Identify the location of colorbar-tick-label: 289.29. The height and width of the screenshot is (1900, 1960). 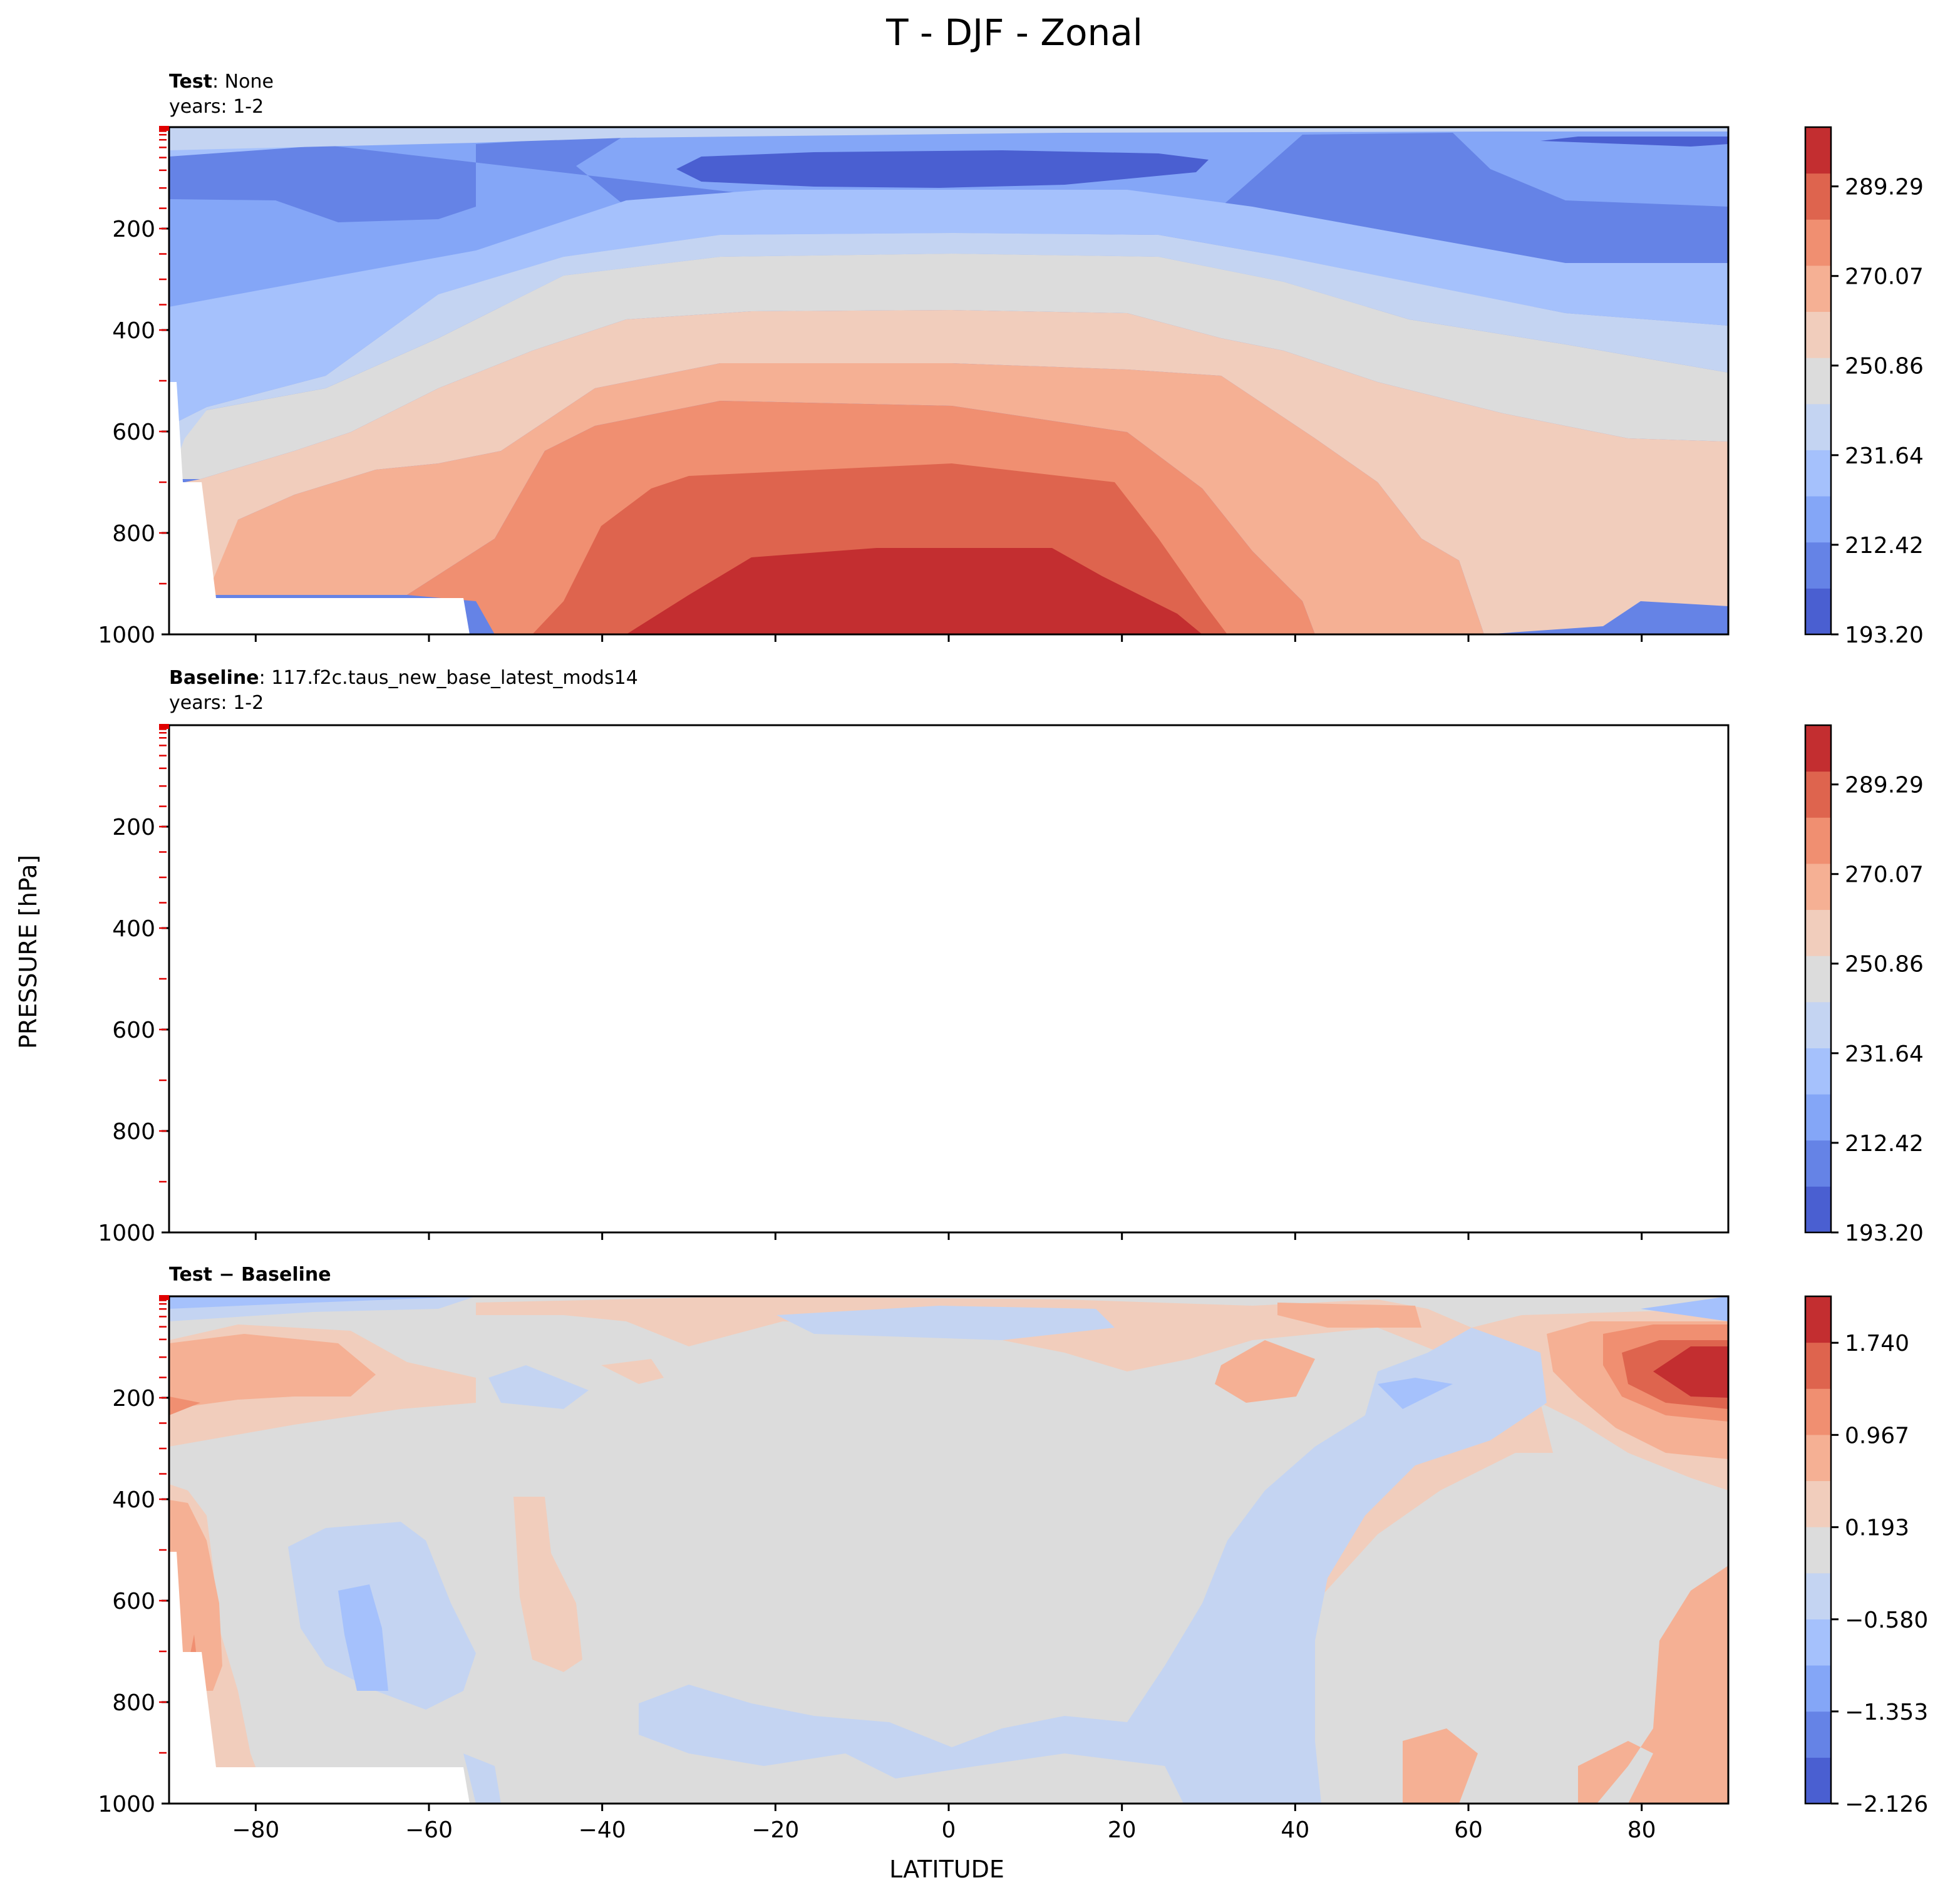
(1884, 187).